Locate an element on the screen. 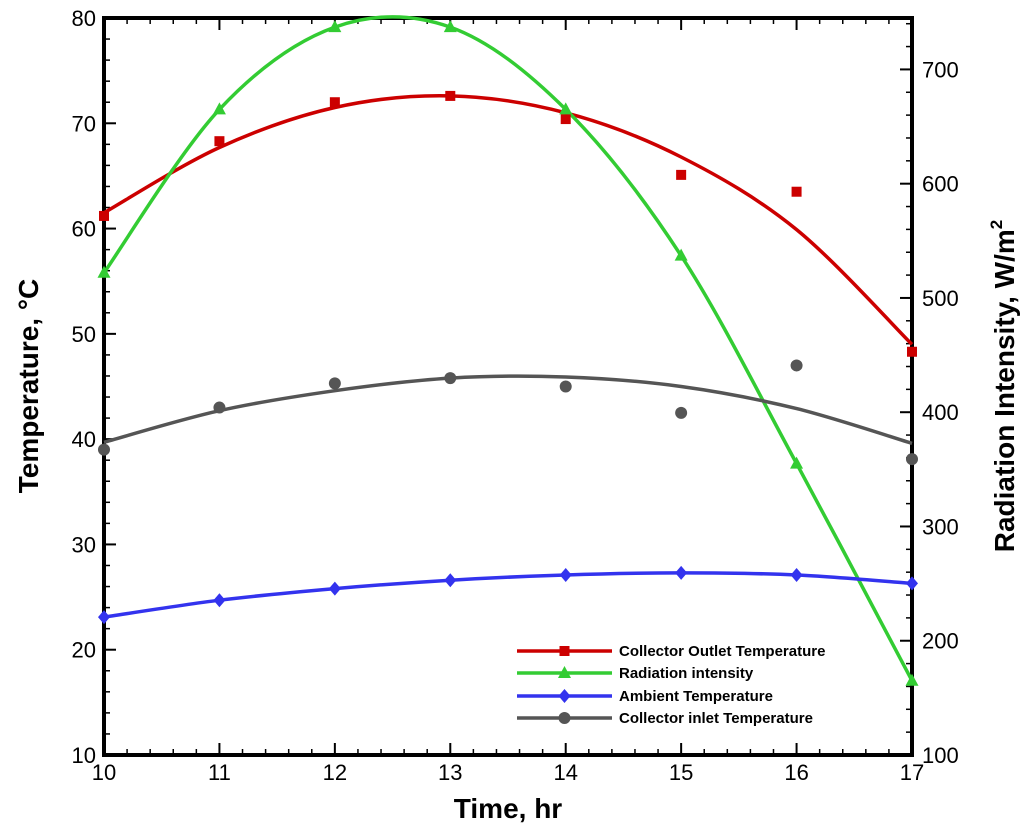 Image resolution: width=1031 pixels, height=823 pixels. y-right-tick-label: 600 is located at coordinates (940, 184).